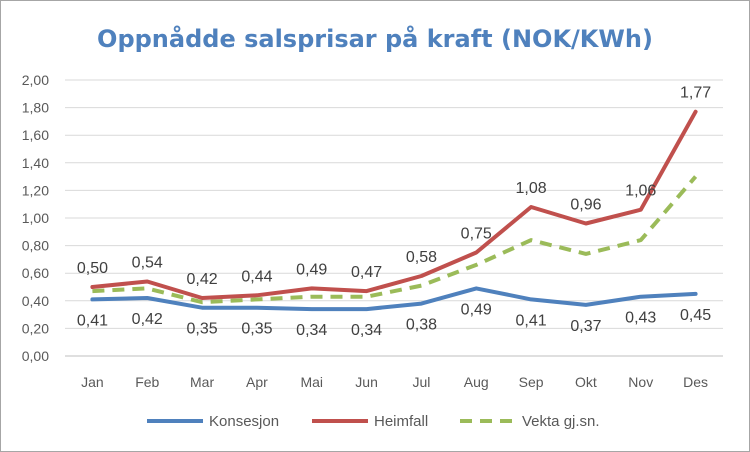 Image resolution: width=750 pixels, height=452 pixels. Describe the element at coordinates (92, 382) in the screenshot. I see `x-tick-label: Jan` at that location.